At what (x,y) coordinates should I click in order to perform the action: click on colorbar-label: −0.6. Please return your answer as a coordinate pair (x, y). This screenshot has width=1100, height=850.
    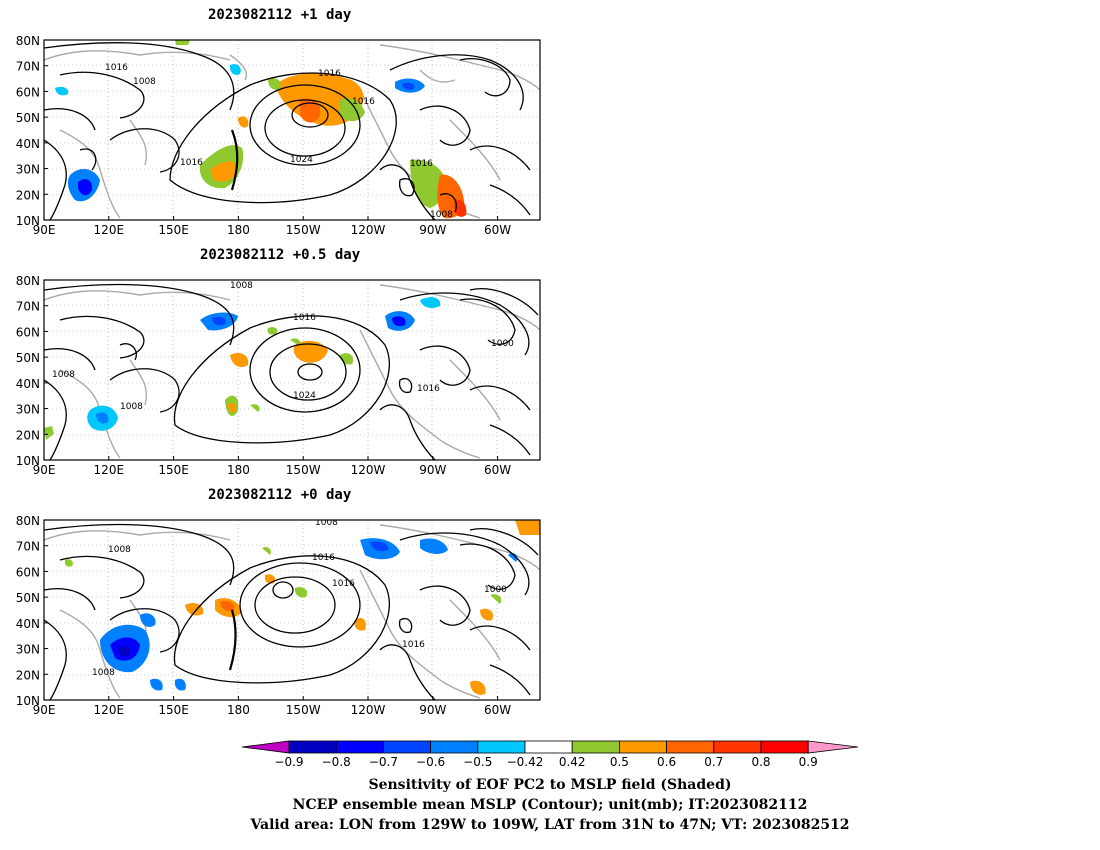
    Looking at the image, I should click on (430, 762).